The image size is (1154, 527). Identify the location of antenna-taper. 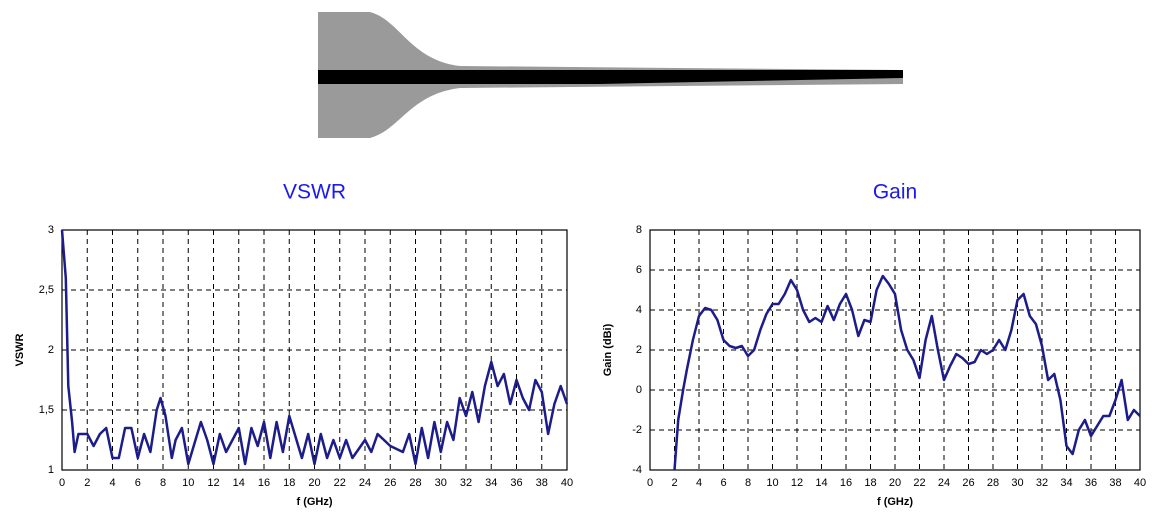
(751, 81).